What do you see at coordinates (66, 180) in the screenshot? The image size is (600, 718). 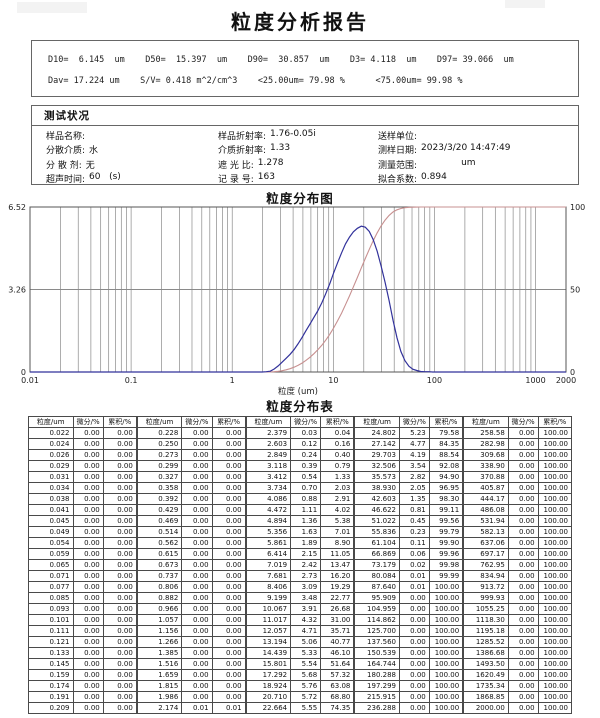 I see `field-label: 超声时间:` at bounding box center [66, 180].